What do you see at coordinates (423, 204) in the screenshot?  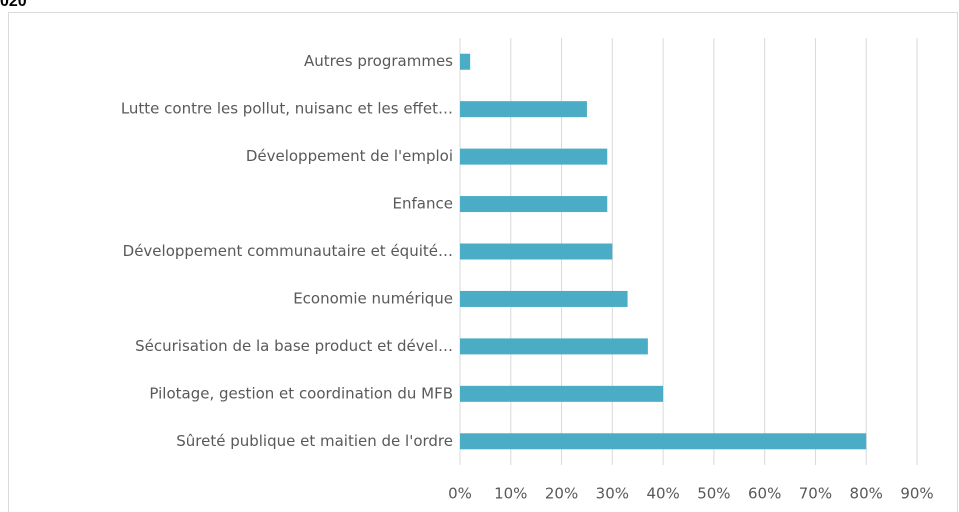 I see `y-tick-label: Enfance` at bounding box center [423, 204].